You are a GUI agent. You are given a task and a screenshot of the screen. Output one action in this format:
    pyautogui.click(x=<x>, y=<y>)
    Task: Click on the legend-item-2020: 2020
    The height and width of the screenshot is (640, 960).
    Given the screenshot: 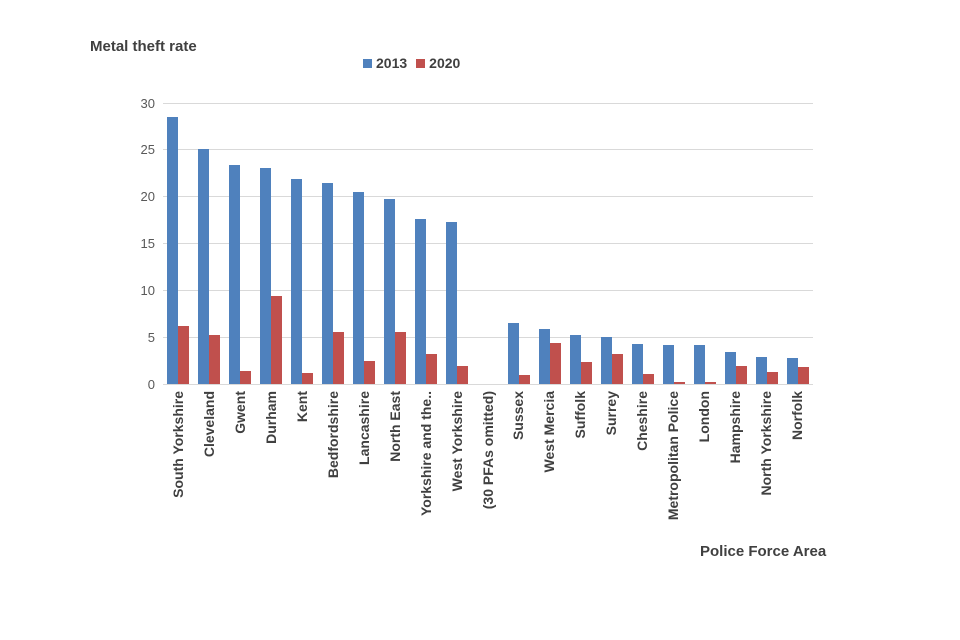 What is the action you would take?
    pyautogui.click(x=438, y=63)
    